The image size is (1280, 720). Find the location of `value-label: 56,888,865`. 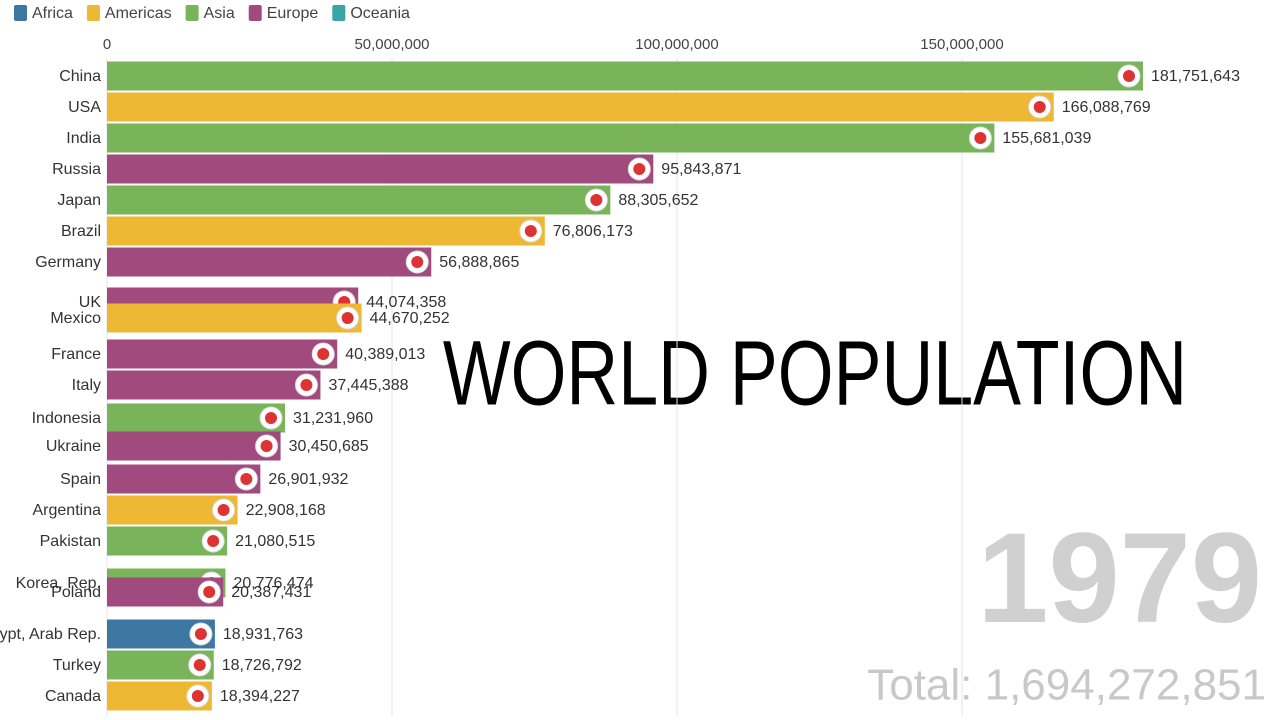

value-label: 56,888,865 is located at coordinates (479, 262).